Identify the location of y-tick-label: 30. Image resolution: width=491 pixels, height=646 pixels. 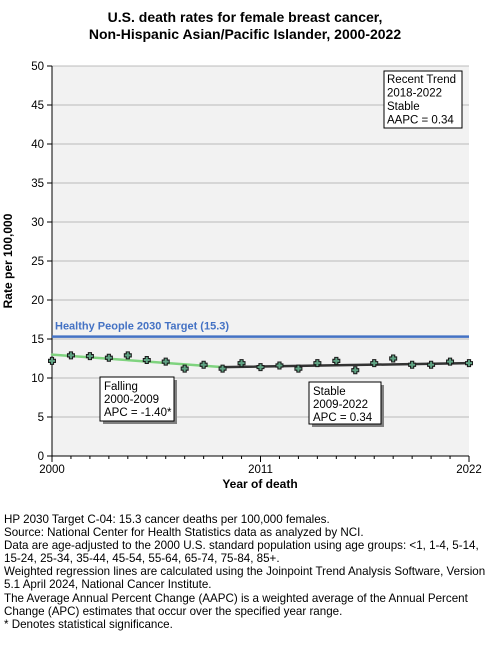
(37, 223).